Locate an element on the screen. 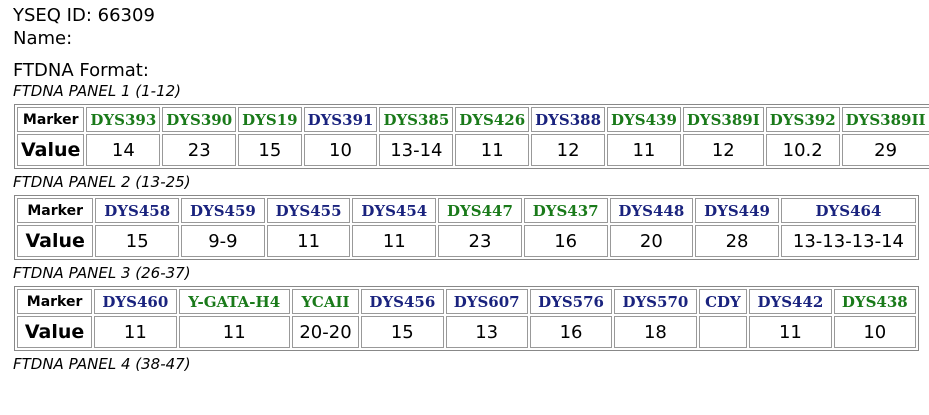 The image size is (929, 415). marker-value: 28 is located at coordinates (737, 241).